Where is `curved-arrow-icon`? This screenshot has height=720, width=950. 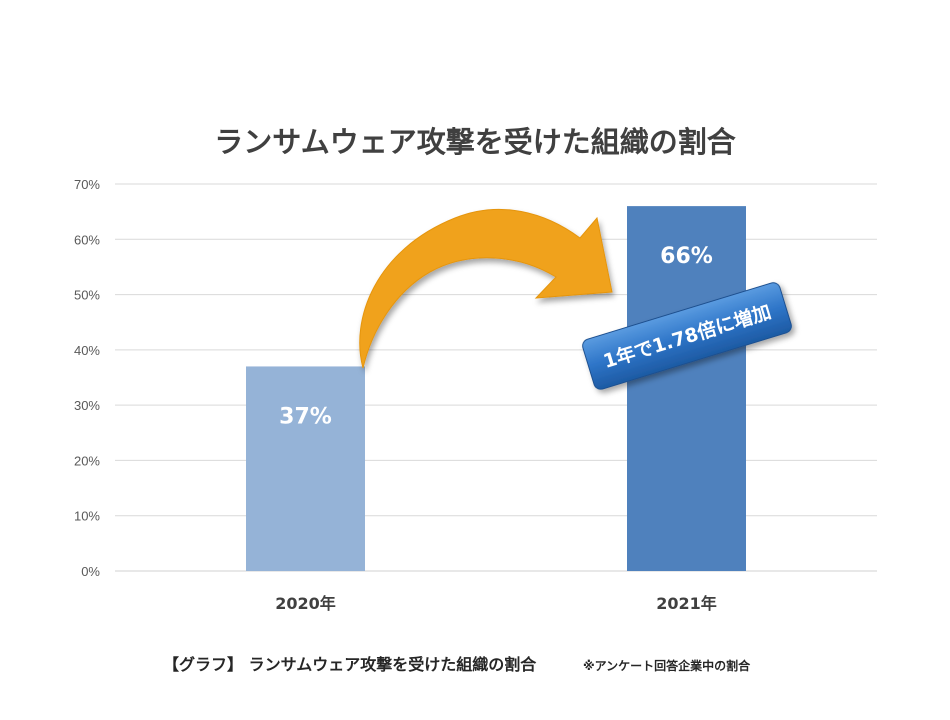 curved-arrow-icon is located at coordinates (486, 288).